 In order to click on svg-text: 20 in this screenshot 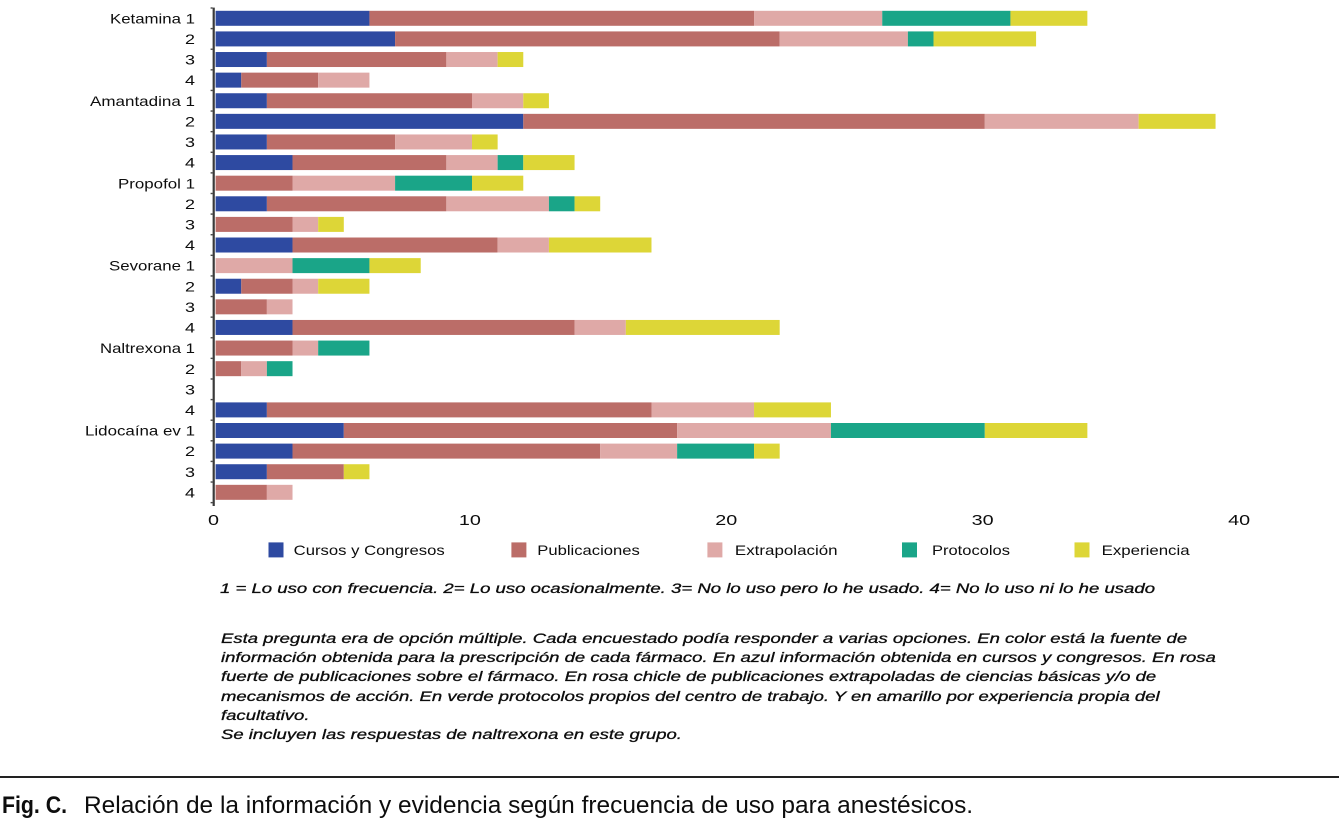, I will do `click(726, 520)`.